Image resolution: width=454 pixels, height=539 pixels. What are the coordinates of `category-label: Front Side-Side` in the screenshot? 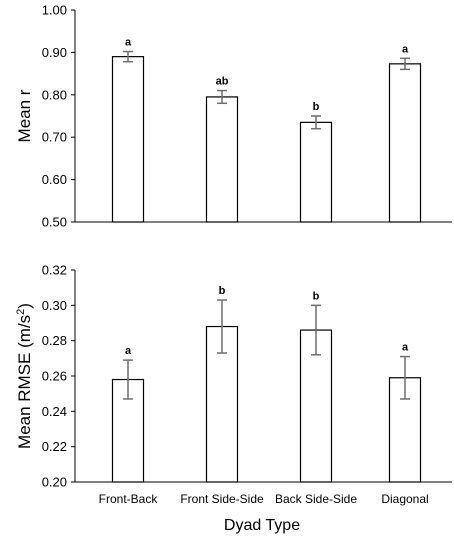 It's located at (222, 499).